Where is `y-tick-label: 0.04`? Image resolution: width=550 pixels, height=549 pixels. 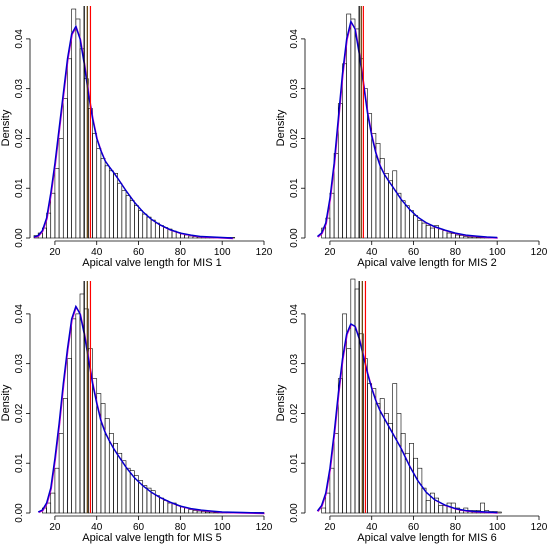 y-tick-label: 0.04 is located at coordinates (294, 314).